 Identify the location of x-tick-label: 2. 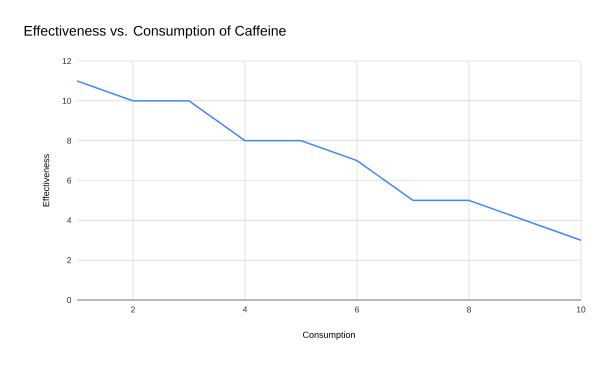
(133, 309).